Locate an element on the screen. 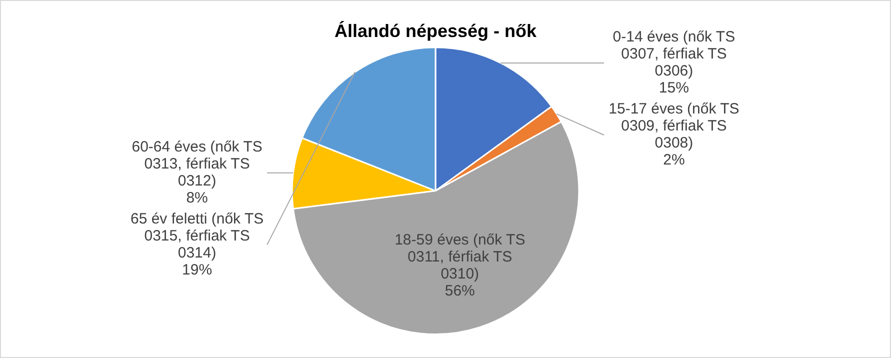 This screenshot has height=358, width=891. data-label: 19% is located at coordinates (197, 269).